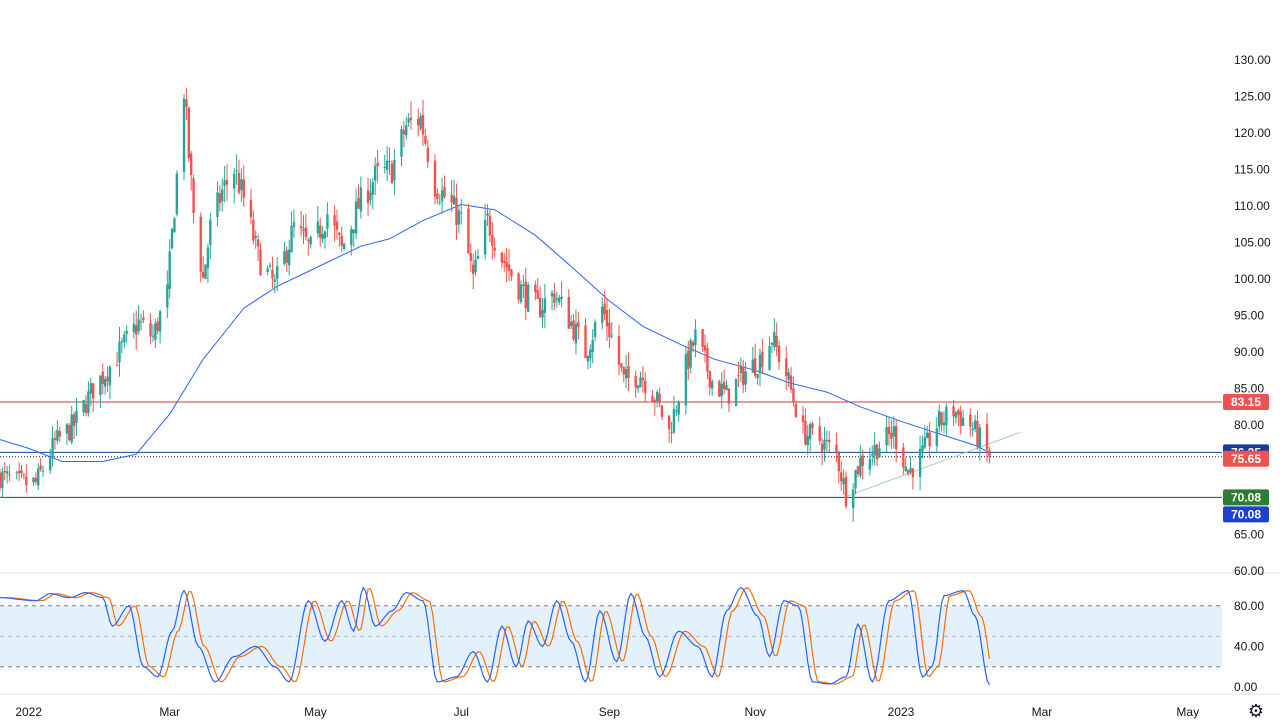  Describe the element at coordinates (28, 712) in the screenshot. I see `x-tick-label: 2022` at that location.